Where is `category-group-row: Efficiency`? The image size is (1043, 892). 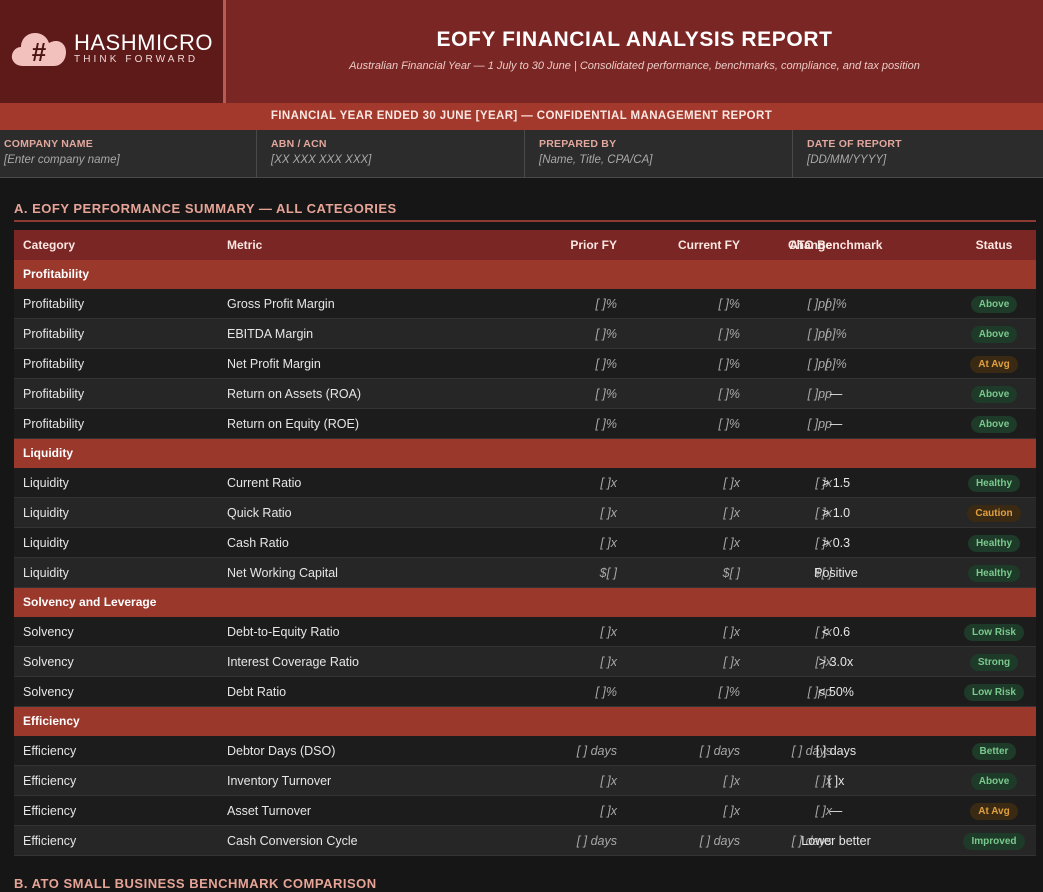 category-group-row: Efficiency is located at coordinates (525, 721).